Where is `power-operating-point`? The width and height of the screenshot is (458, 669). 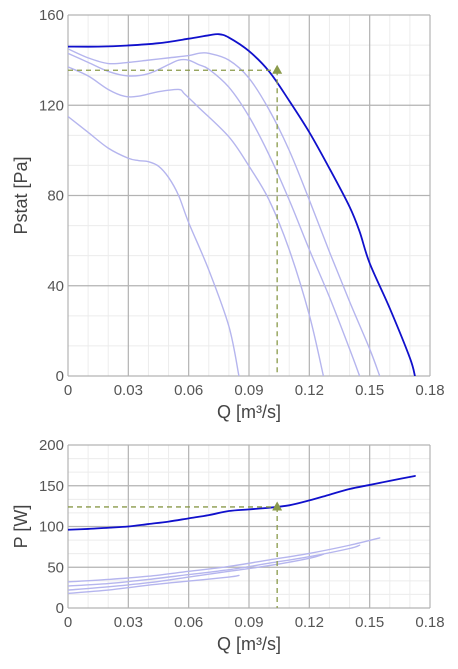 power-operating-point is located at coordinates (175, 554).